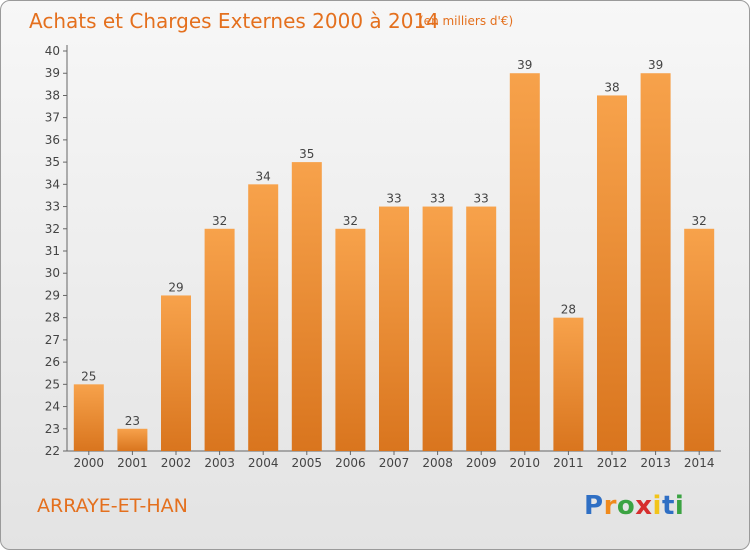 This screenshot has height=550, width=750. I want to click on y-tick-label: 30, so click(52, 273).